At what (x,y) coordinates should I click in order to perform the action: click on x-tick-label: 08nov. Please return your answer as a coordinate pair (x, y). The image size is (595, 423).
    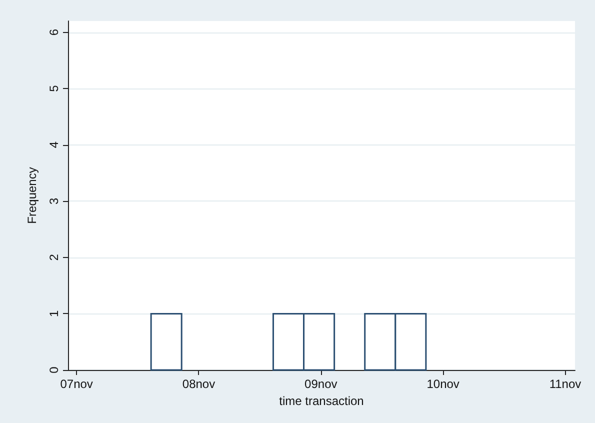
    Looking at the image, I should click on (199, 384).